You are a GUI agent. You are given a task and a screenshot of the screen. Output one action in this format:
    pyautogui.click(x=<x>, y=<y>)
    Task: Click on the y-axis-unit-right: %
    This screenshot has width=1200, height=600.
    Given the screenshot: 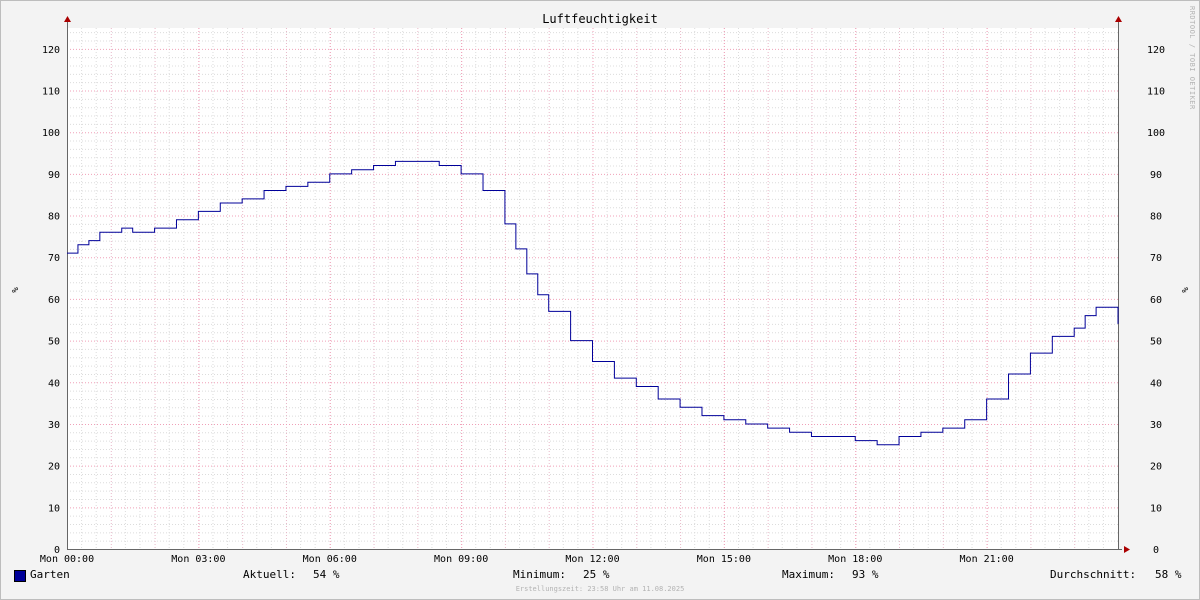 What is the action you would take?
    pyautogui.click(x=1184, y=290)
    